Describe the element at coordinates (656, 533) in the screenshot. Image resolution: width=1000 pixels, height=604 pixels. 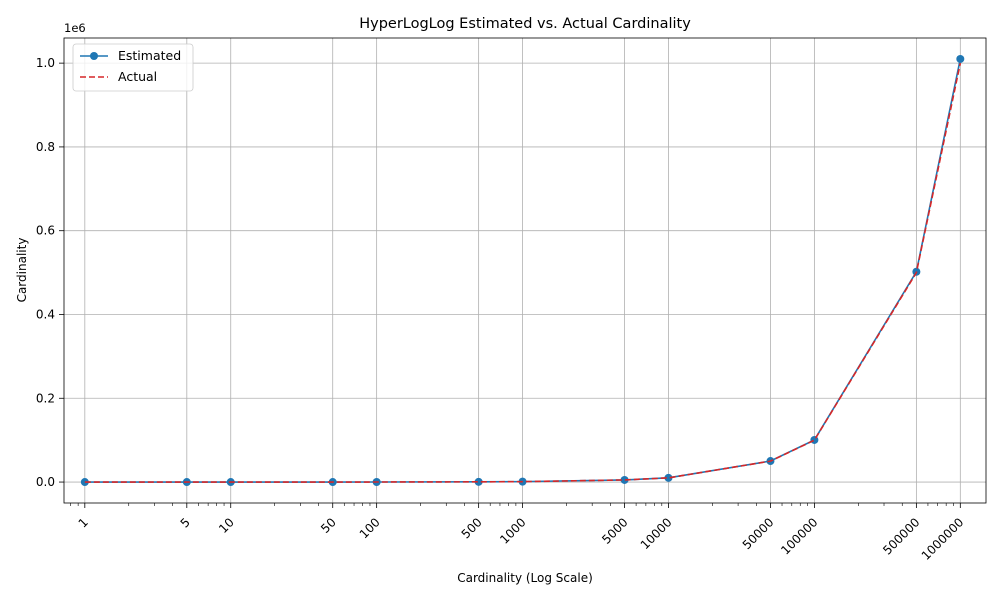
I see `x-tick-label: 10000` at that location.